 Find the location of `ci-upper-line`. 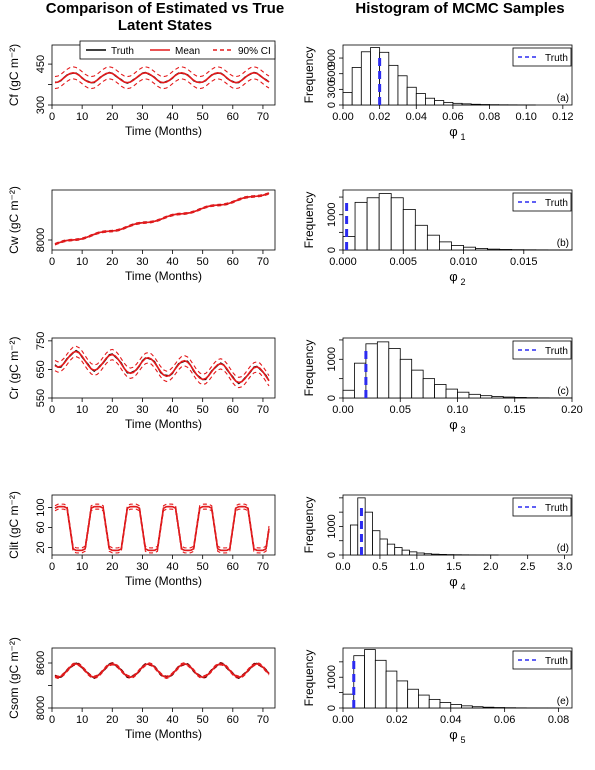

ci-upper-line is located at coordinates (162, 669).